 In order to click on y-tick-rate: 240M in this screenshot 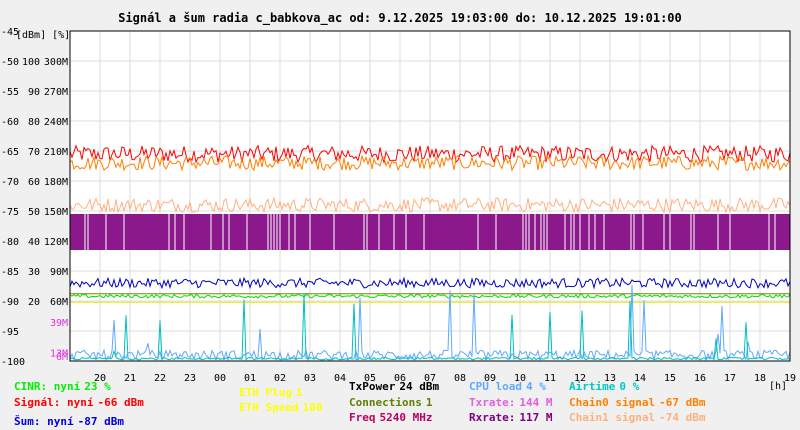, I will do `click(56, 122)`.